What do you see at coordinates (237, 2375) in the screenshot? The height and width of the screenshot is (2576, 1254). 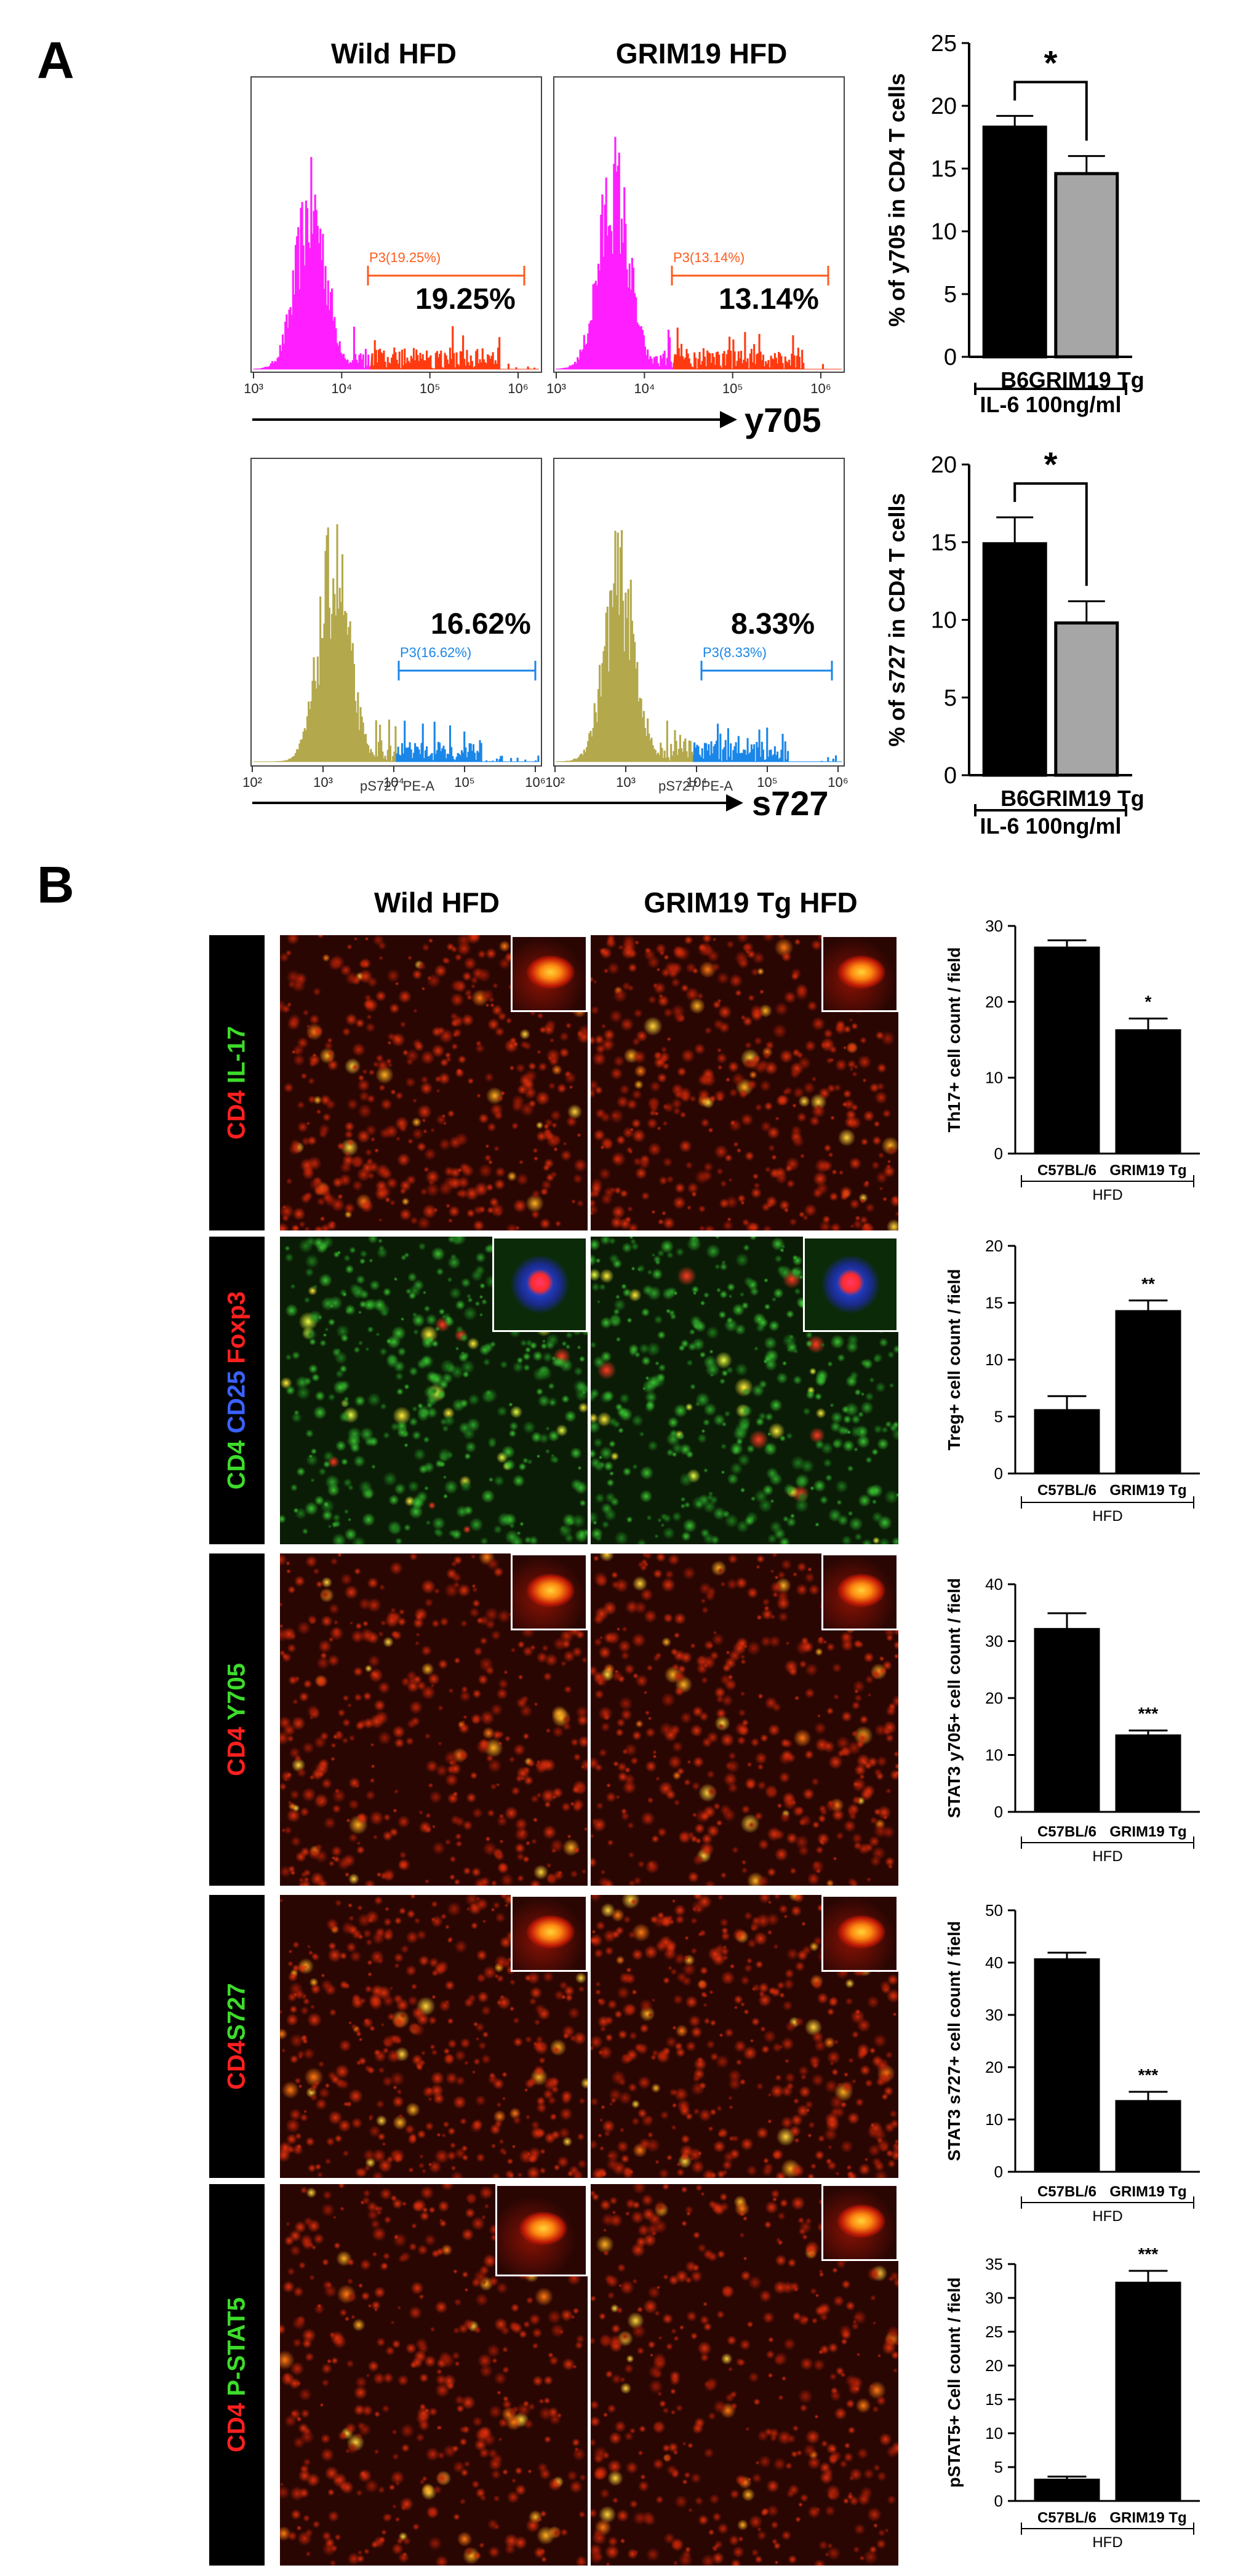 I see `stain-label-row-5: CD4 P-STAT5` at bounding box center [237, 2375].